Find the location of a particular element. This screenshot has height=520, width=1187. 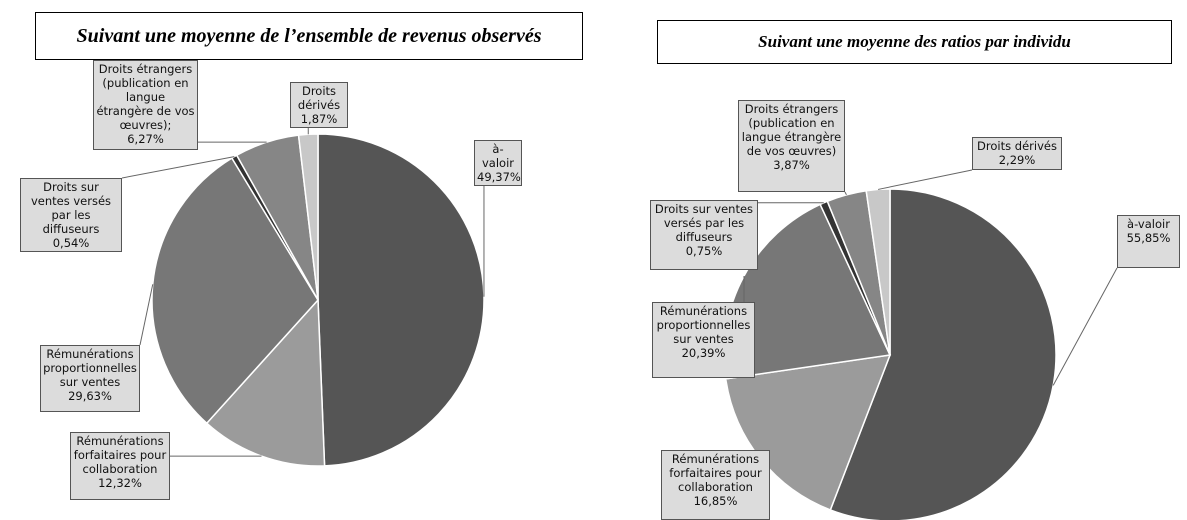

value-label: 12,32% is located at coordinates (120, 483).